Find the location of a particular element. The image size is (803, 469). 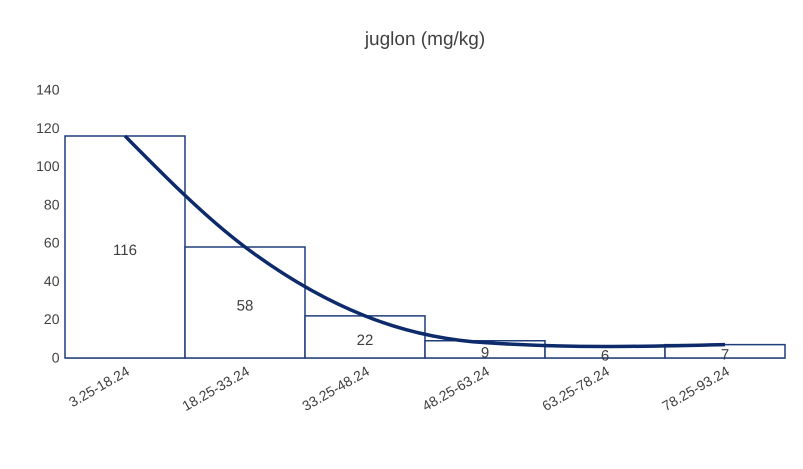

y-tick-label: 140 is located at coordinates (48, 90).